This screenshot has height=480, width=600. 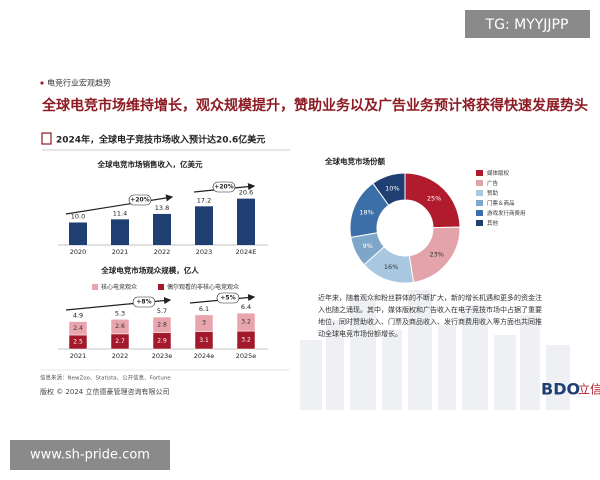 I want to click on headline: 全球电竞市场维持增长，观众规模提升，赞助业务以及广告业务预计将获得快速发展势头, so click(x=314, y=105).